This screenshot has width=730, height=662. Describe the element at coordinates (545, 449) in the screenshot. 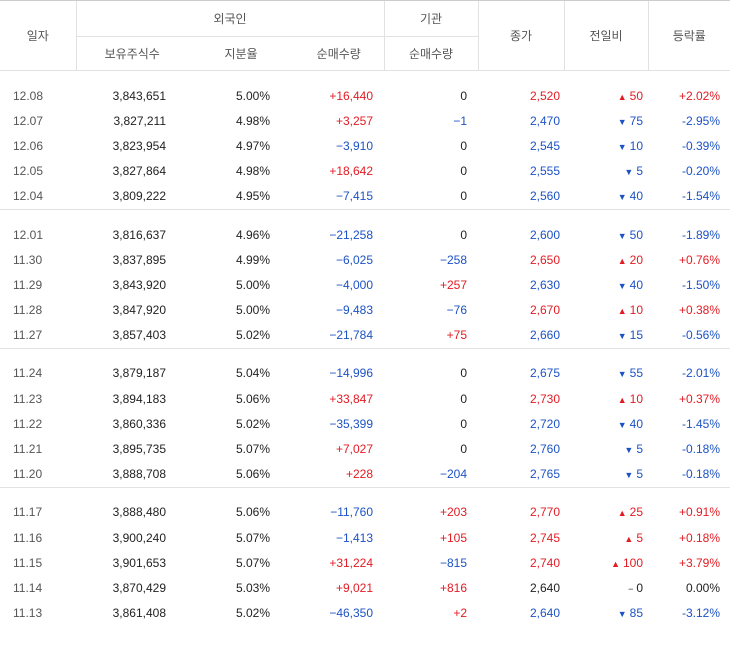

I see `cell-close: 2,760` at that location.